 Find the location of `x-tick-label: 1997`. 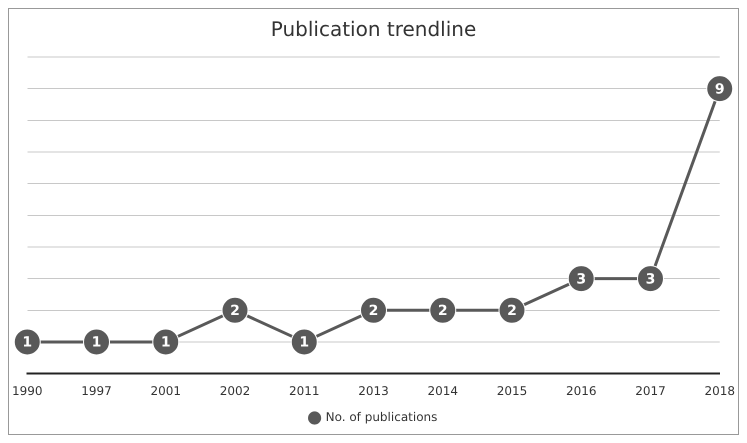

x-tick-label: 1997 is located at coordinates (96, 391).